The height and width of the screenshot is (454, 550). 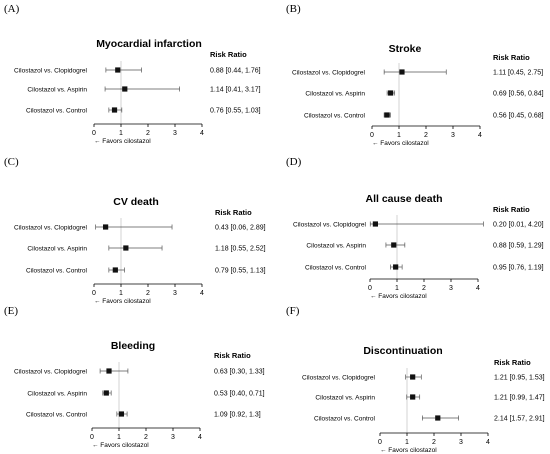 I want to click on risk-ratio-value: 1.21 [0.95, 1.53], so click(x=519, y=378).